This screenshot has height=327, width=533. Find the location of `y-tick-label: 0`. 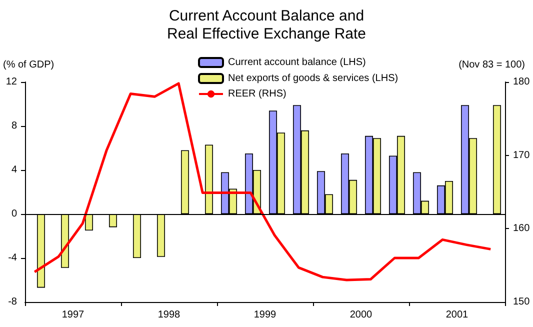

y-tick-label: 0 is located at coordinates (14, 214).